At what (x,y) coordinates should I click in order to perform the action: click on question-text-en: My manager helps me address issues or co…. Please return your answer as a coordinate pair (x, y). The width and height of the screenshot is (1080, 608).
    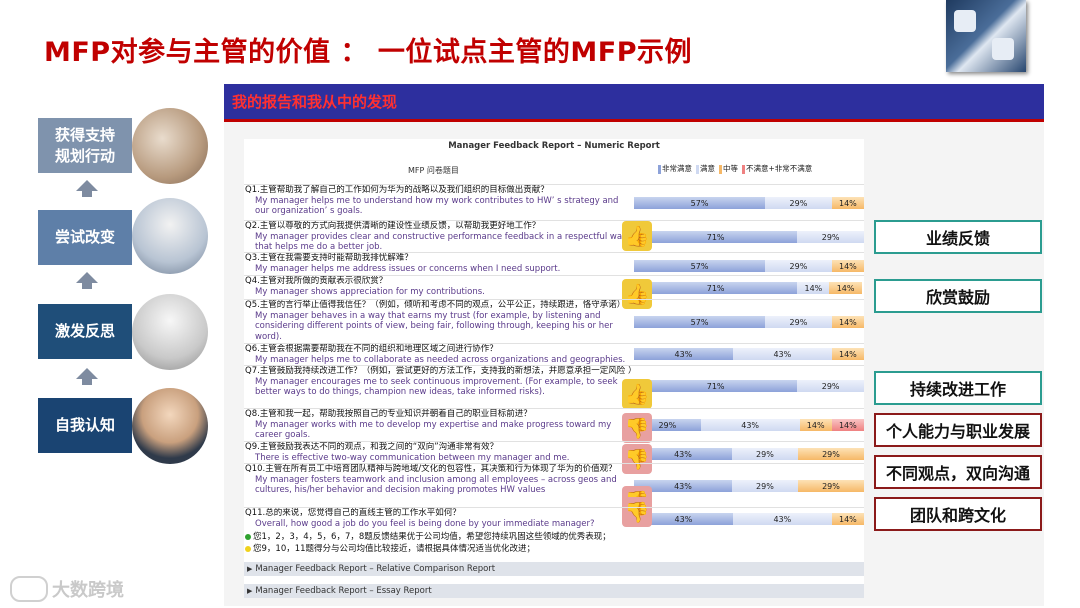
    Looking at the image, I should click on (408, 268).